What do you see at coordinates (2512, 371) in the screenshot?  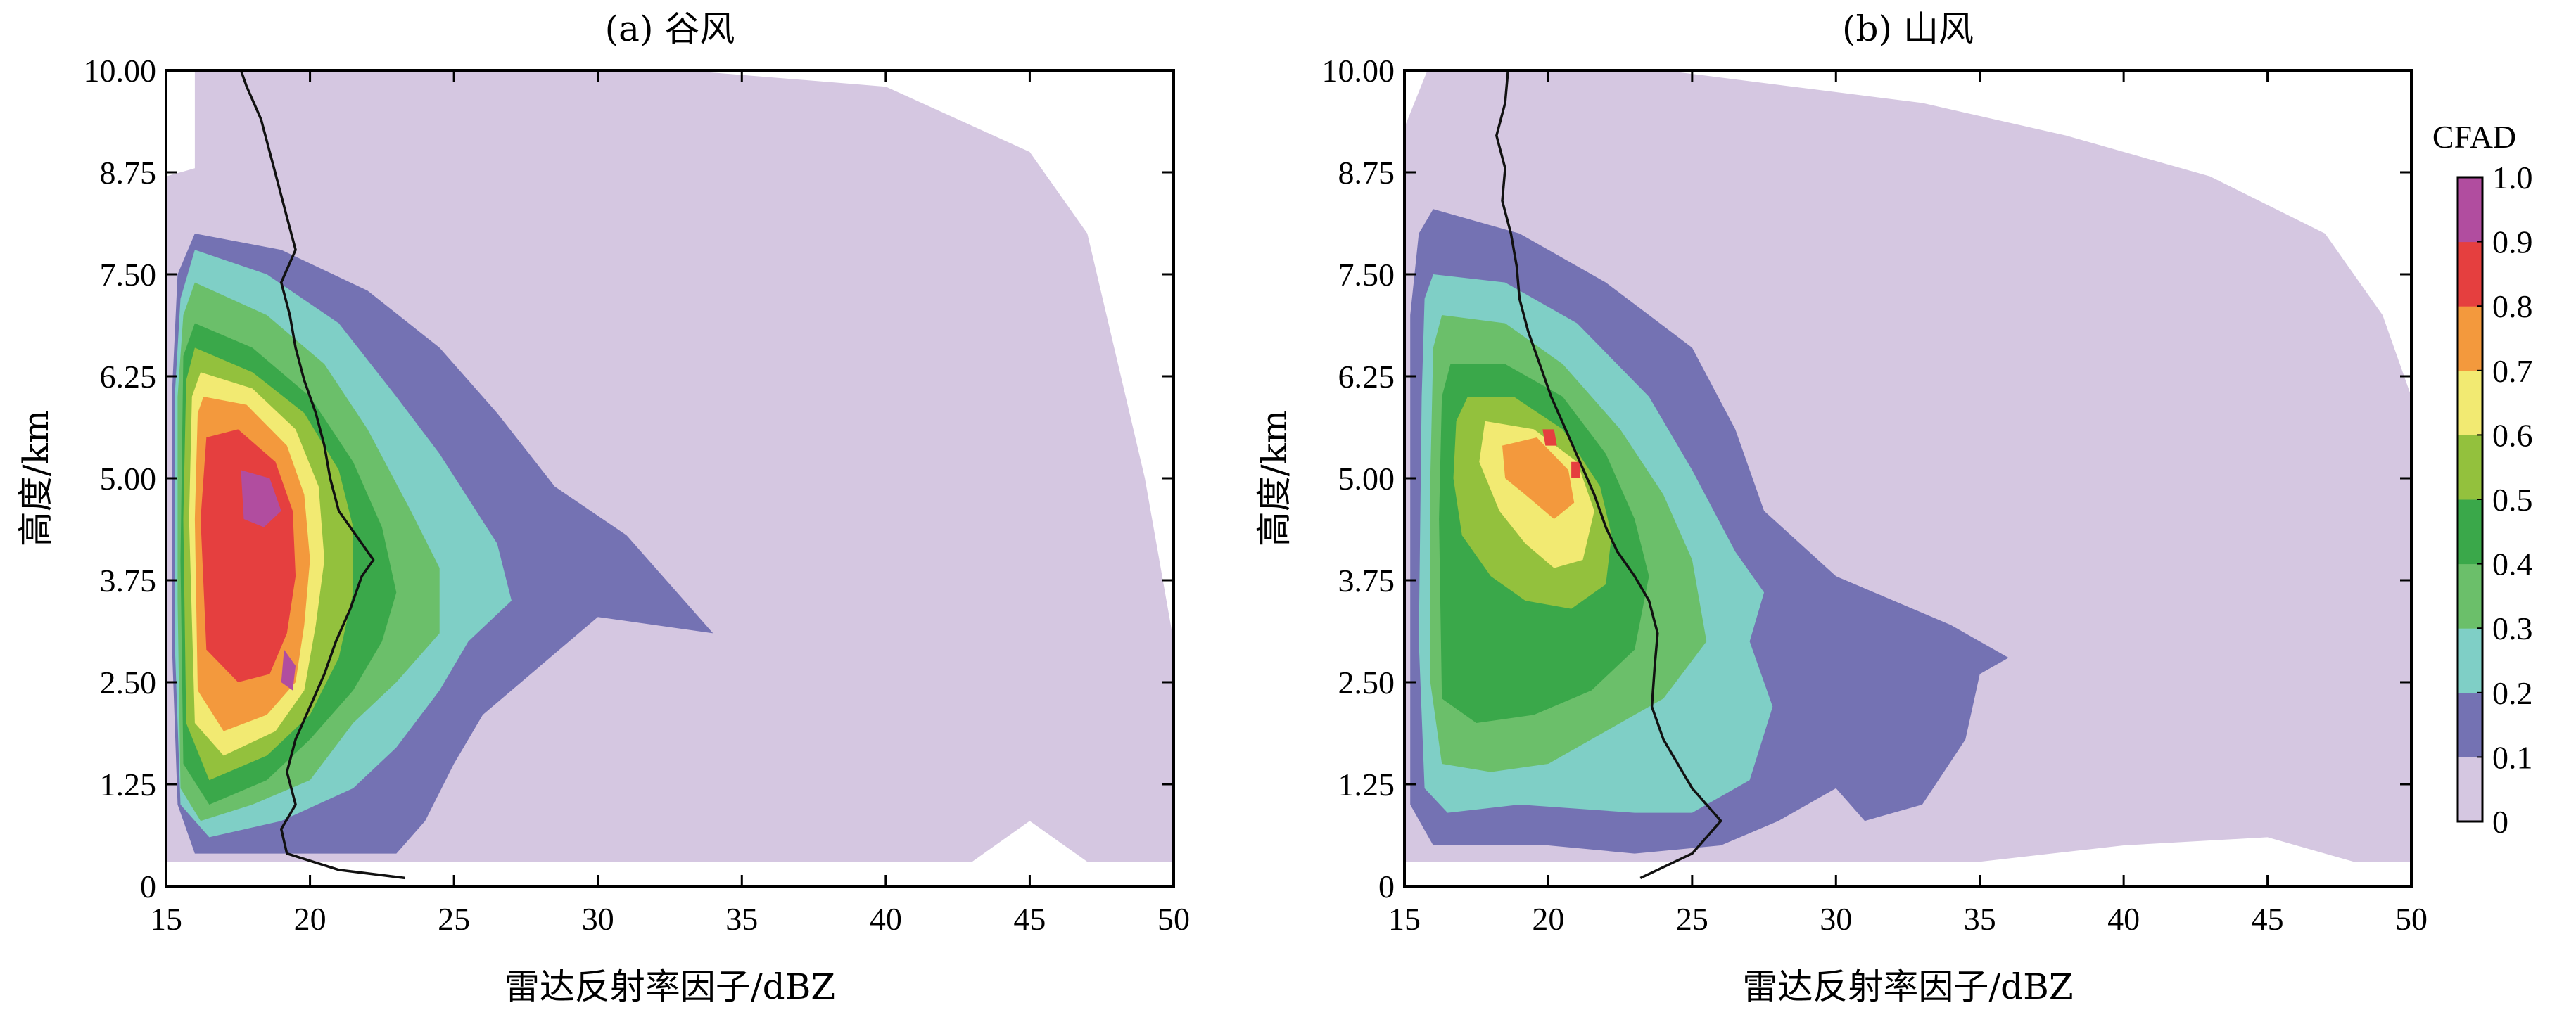 I see `colorbar-label: 0.7` at bounding box center [2512, 371].